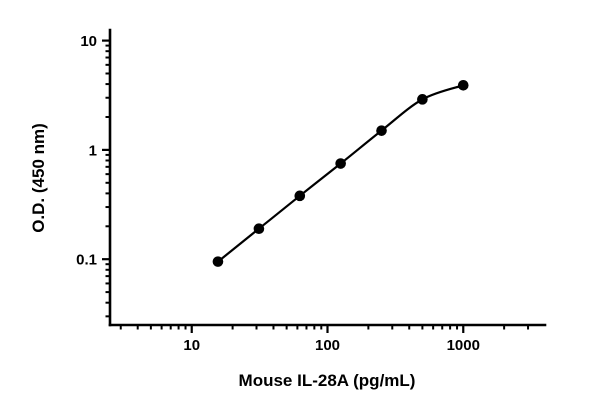 Image resolution: width=600 pixels, height=409 pixels. I want to click on x-tick-label: 10, so click(191, 345).